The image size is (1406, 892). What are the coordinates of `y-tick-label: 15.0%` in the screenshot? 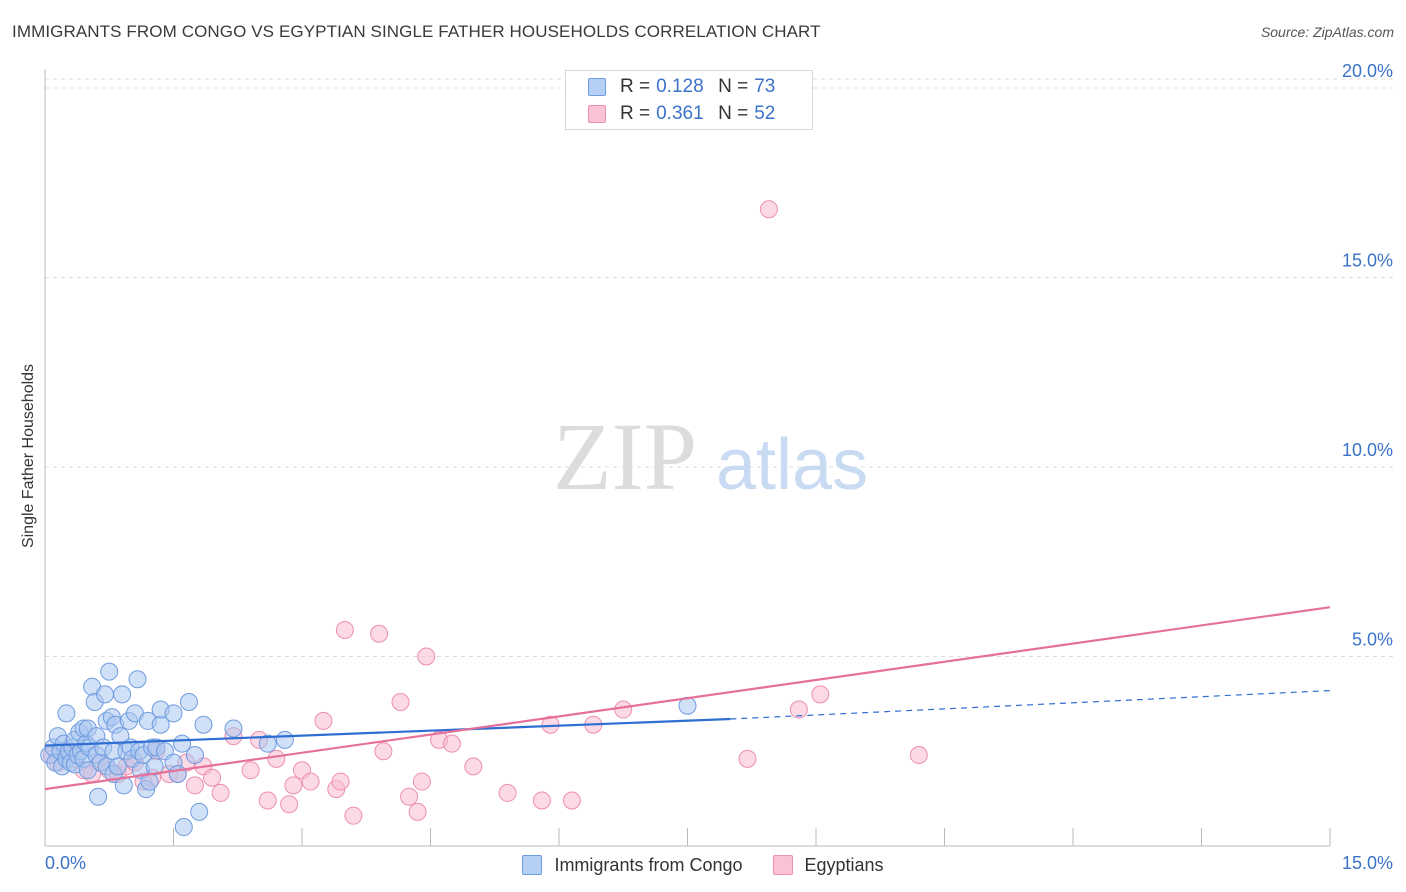 It's located at (1367, 260).